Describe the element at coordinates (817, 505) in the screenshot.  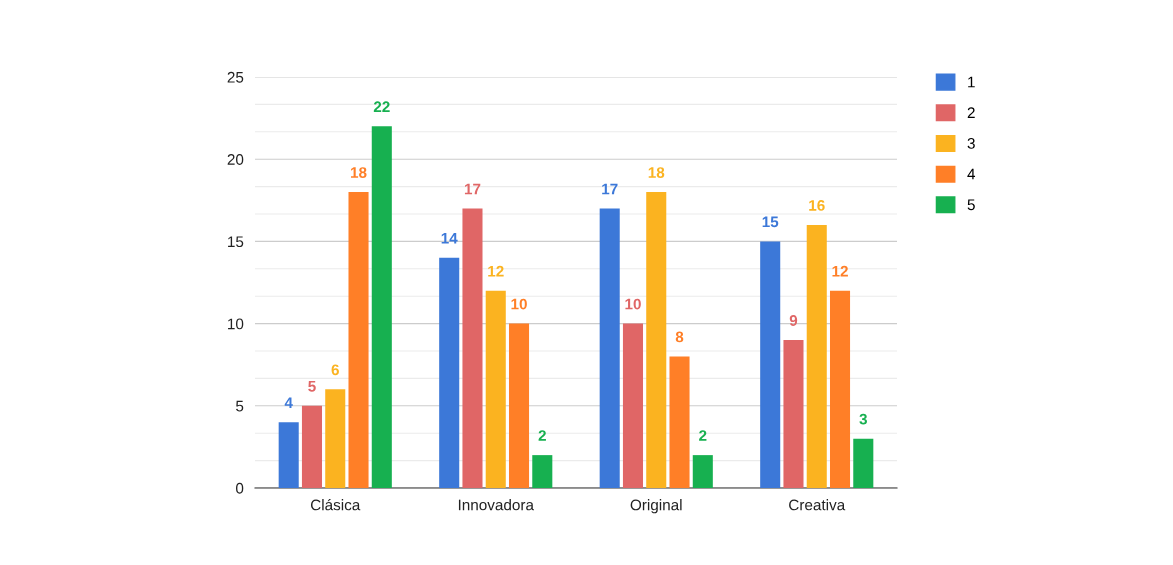
I see `x-tick-label: Creativa` at that location.